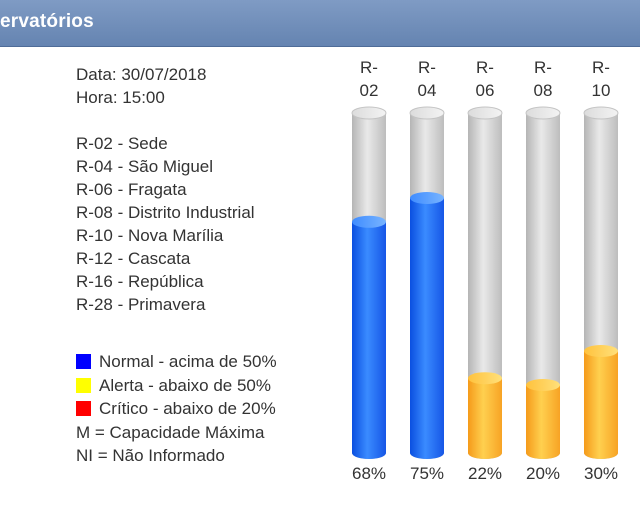  What do you see at coordinates (83, 385) in the screenshot?
I see `legend-swatch-alert` at bounding box center [83, 385].